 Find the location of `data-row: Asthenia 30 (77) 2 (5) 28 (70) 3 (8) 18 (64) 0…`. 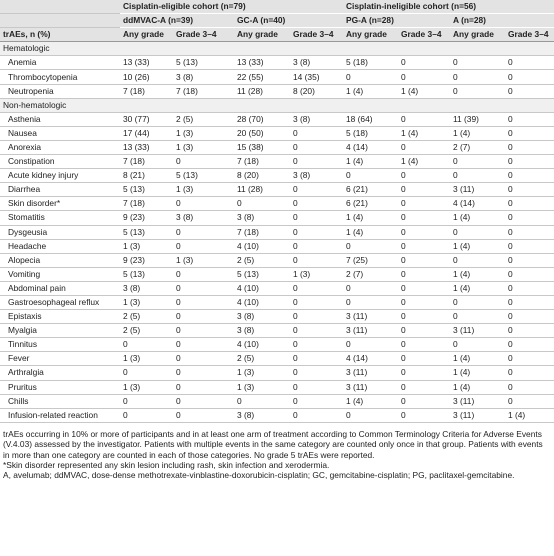

data-row: Asthenia 30 (77) 2 (5) 28 (70) 3 (8) 18 (64) 0… is located at coordinates (277, 119).